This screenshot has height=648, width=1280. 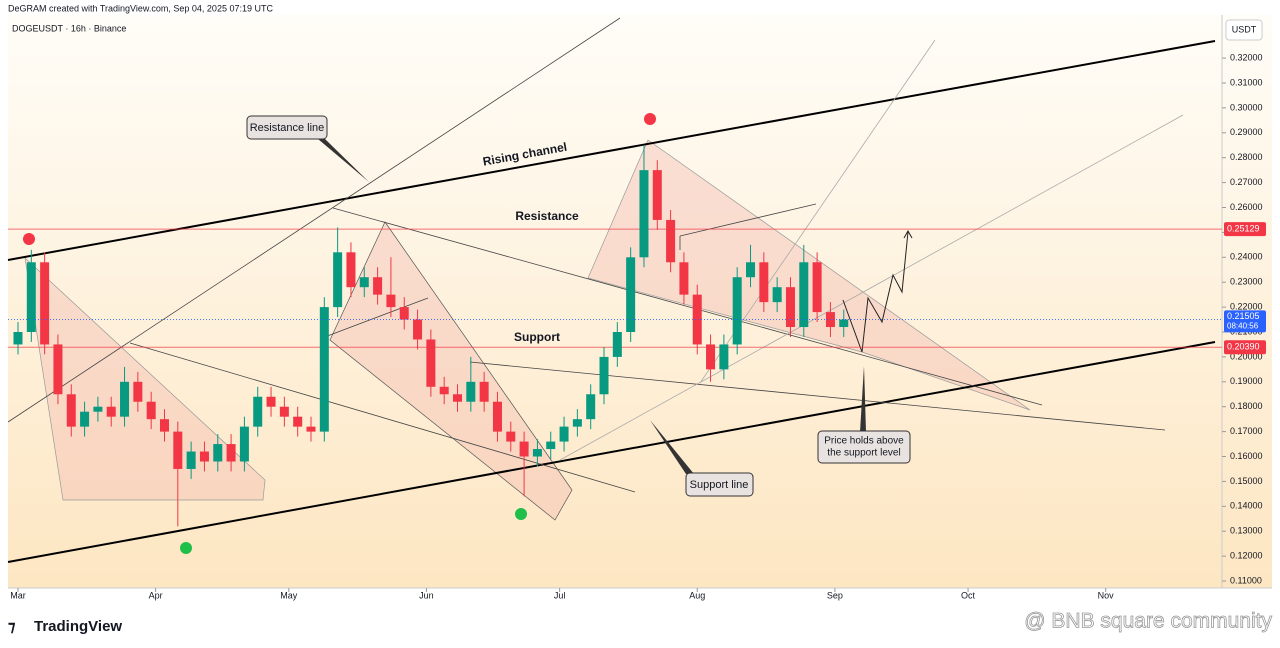 I want to click on y-tick-label: 0.12000, so click(x=1246, y=556).